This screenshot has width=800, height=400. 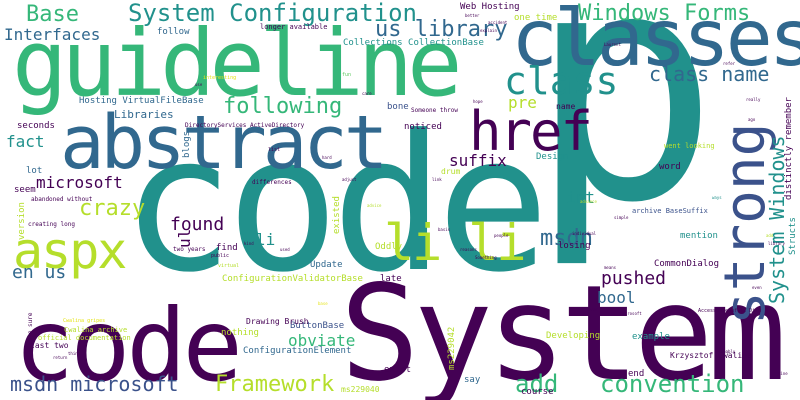 What do you see at coordinates (537, 392) in the screenshot?
I see `word: course` at bounding box center [537, 392].